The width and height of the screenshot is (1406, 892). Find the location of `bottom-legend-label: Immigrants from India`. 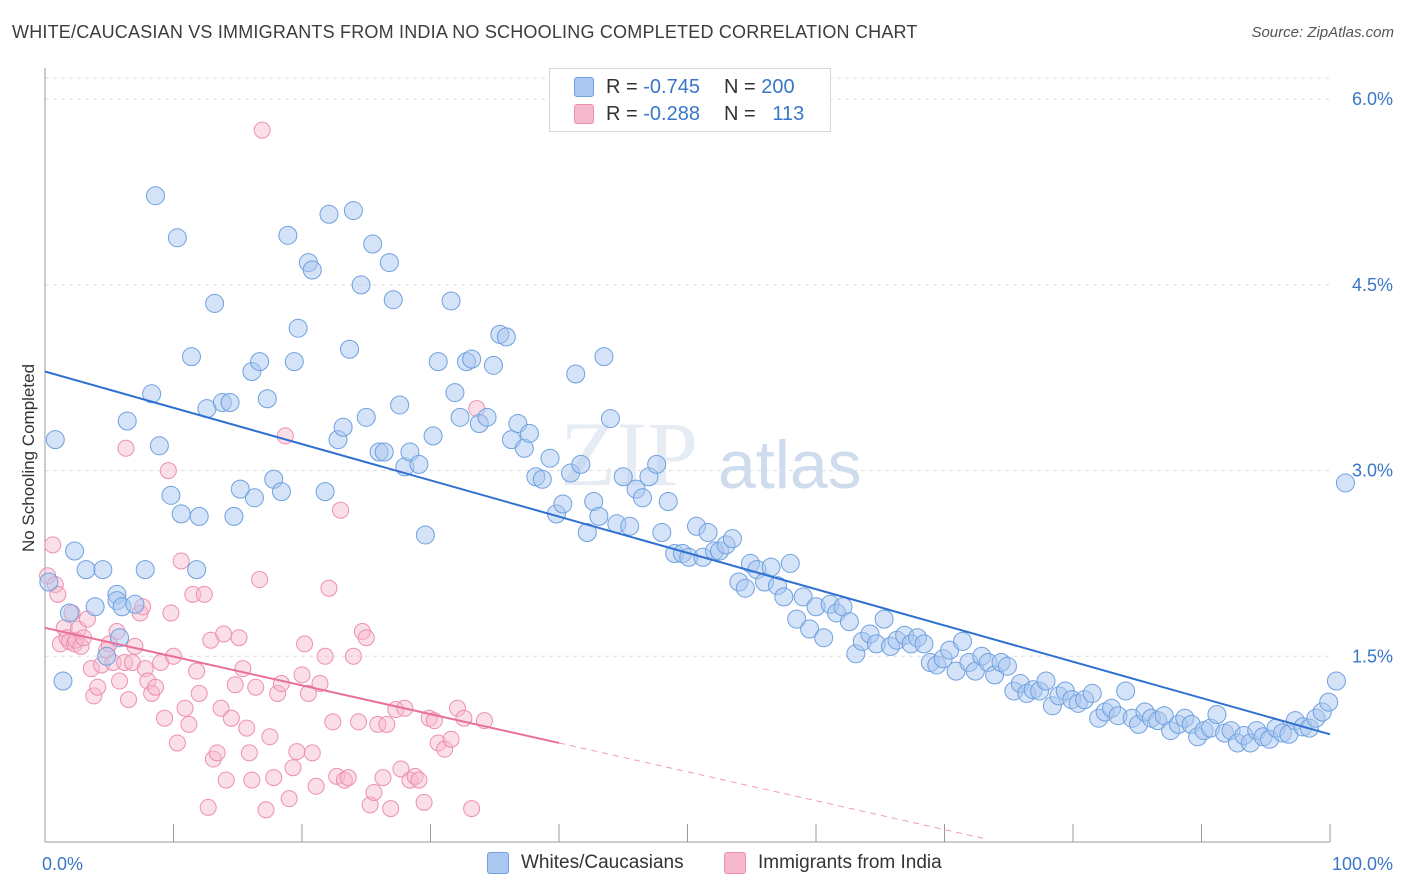

bottom-legend-label: Immigrants from India is located at coordinates (850, 862).